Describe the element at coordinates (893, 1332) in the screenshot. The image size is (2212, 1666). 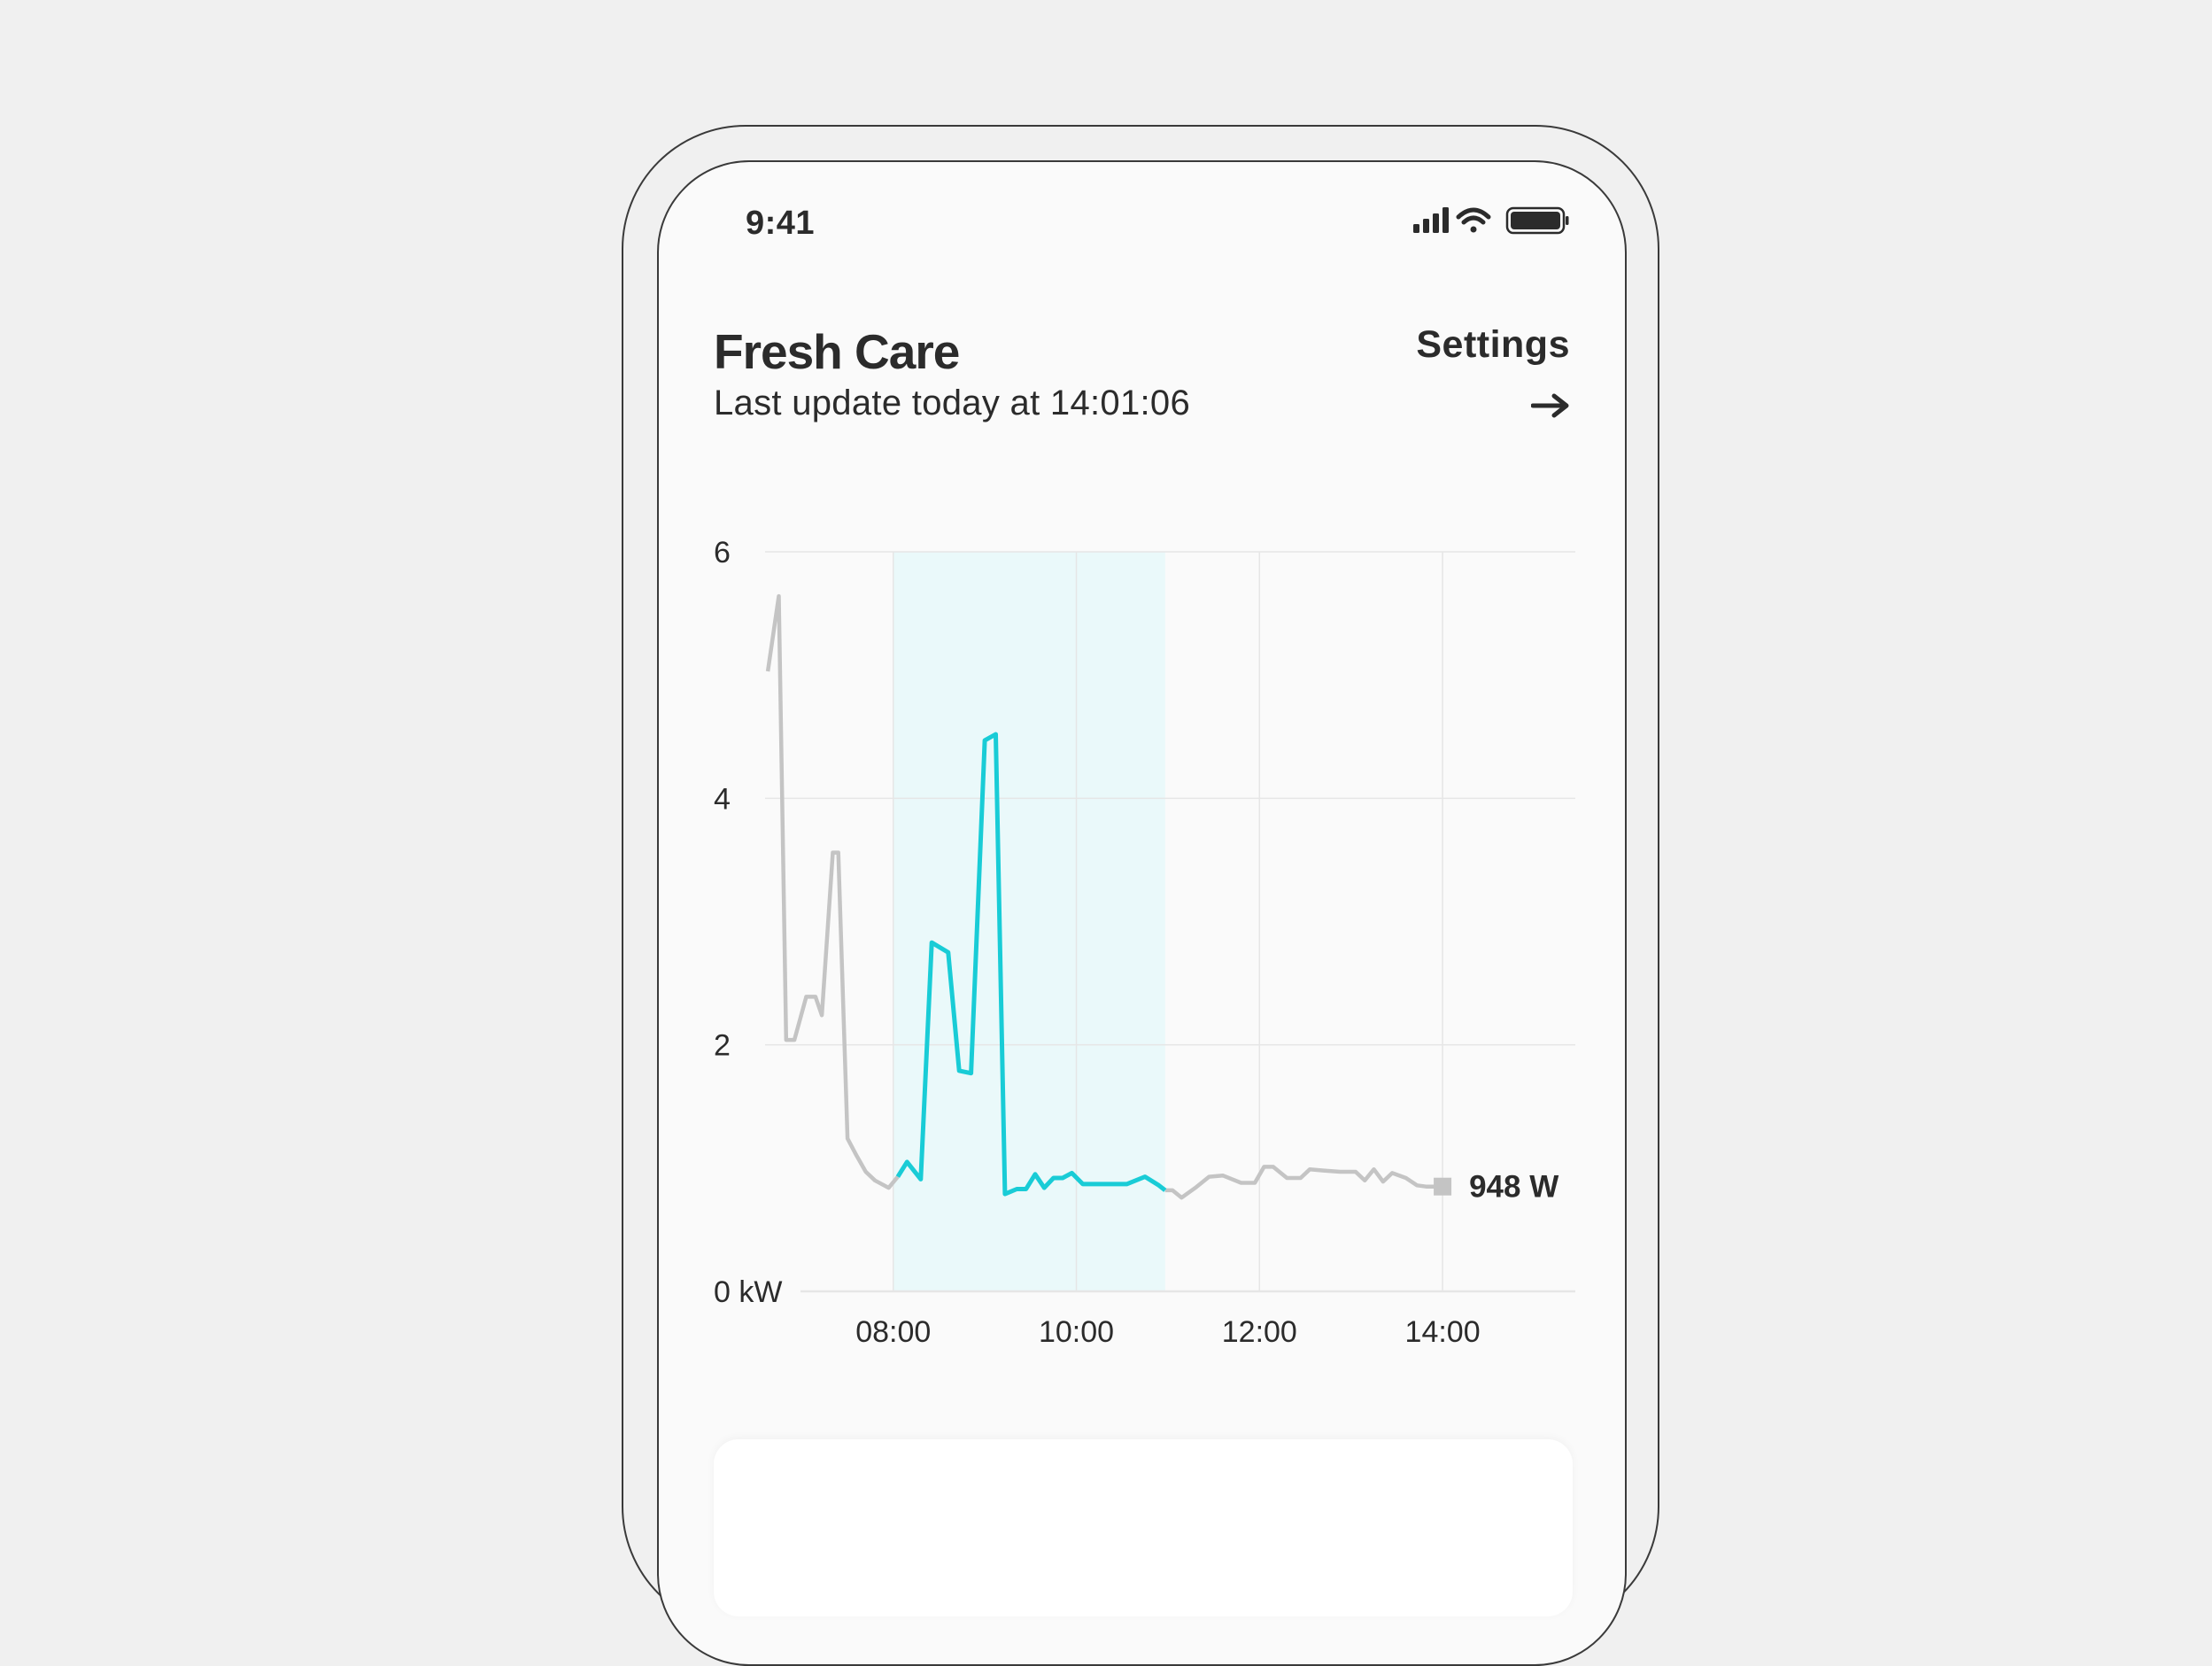
I see `x-tick-label: 08:00` at that location.